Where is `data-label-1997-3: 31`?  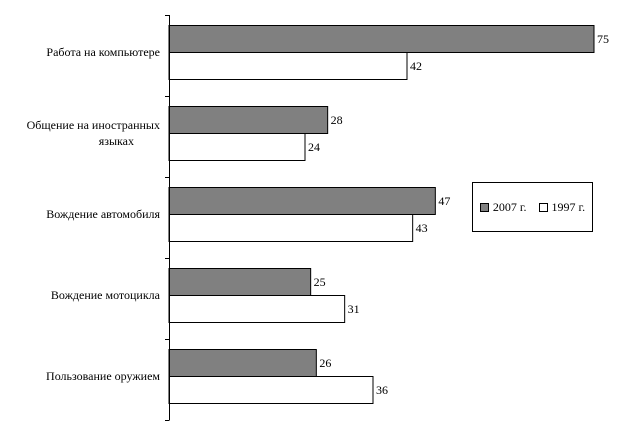 data-label-1997-3: 31 is located at coordinates (354, 309).